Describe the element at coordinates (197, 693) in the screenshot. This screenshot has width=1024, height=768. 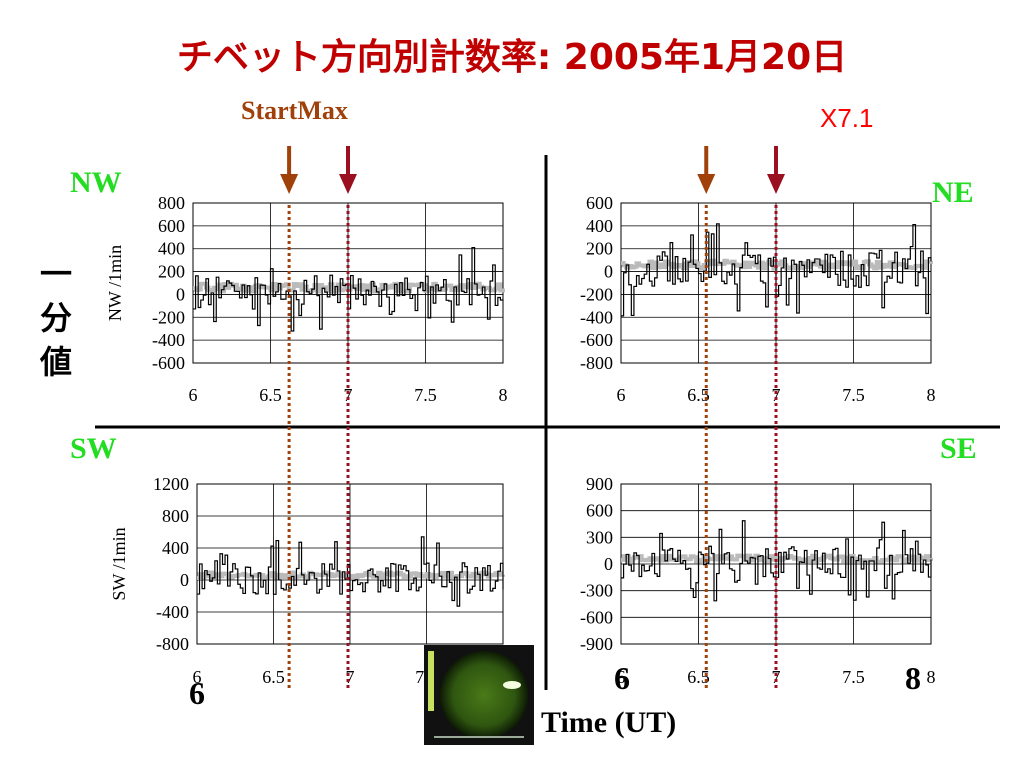
I see `bottom-left-tick: 6` at that location.